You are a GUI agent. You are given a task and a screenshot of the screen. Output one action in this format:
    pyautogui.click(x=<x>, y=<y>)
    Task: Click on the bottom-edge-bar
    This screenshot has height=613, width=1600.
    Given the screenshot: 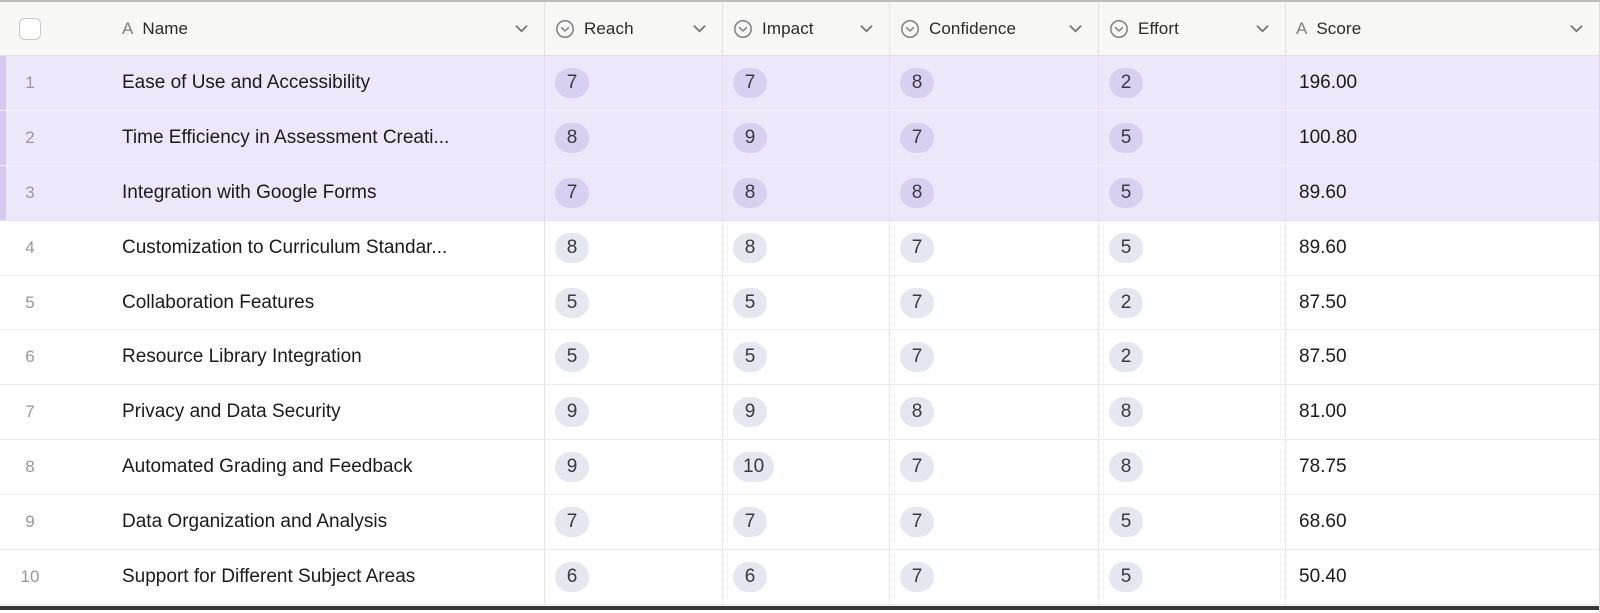 What is the action you would take?
    pyautogui.click(x=799, y=608)
    